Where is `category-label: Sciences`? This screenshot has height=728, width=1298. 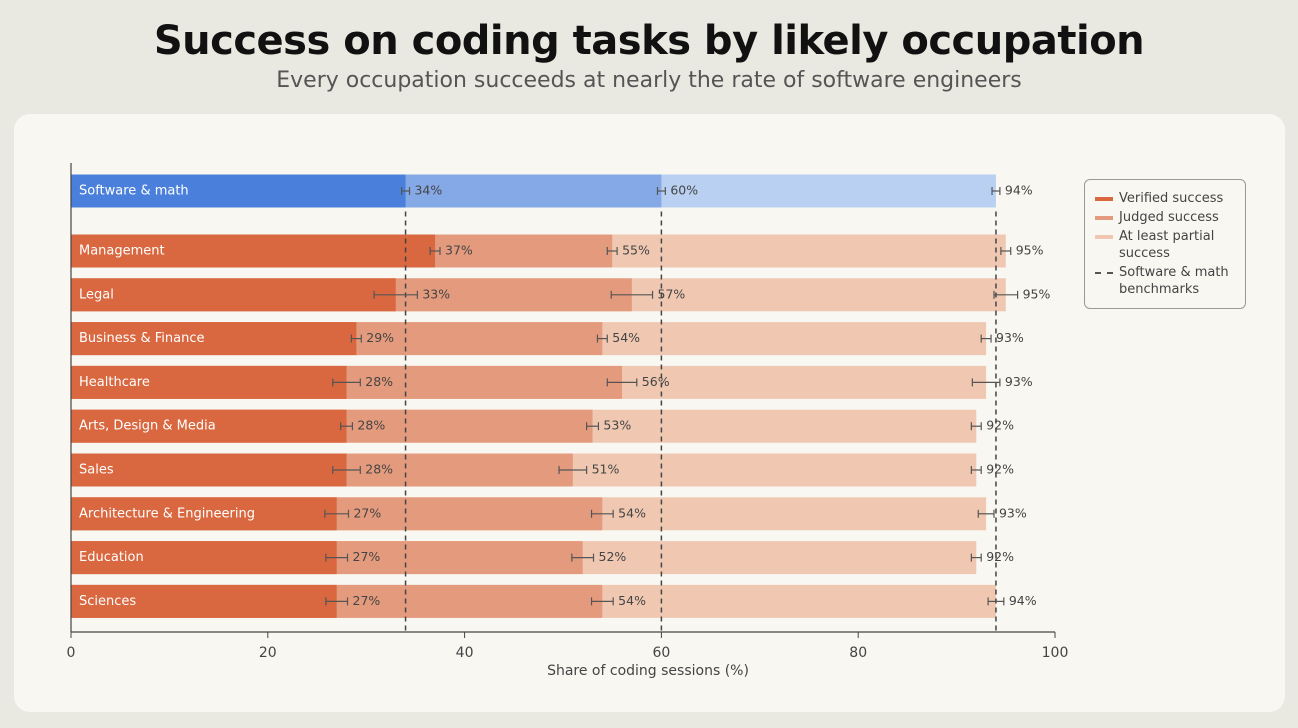 category-label: Sciences is located at coordinates (107, 601).